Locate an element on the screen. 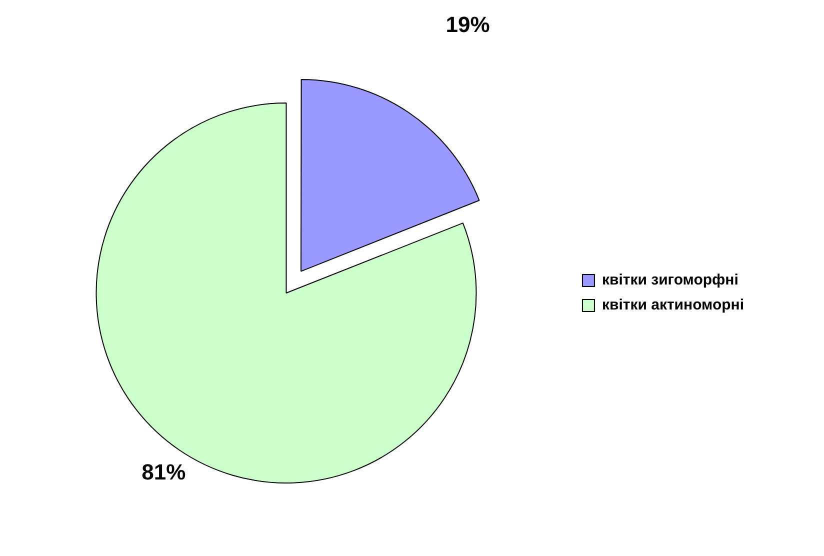 The width and height of the screenshot is (824, 556). legend-label: квітки актиноморні is located at coordinates (673, 305).